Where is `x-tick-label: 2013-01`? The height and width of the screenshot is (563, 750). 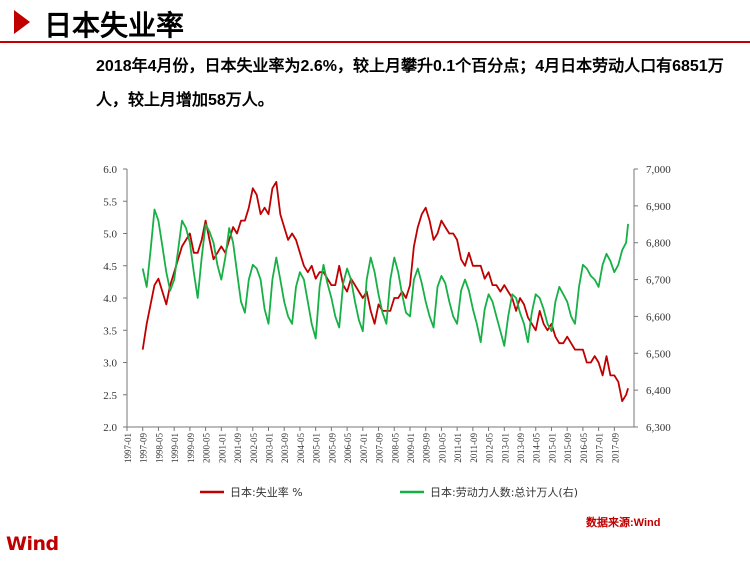 x-tick-label: 2013-01 is located at coordinates (505, 448).